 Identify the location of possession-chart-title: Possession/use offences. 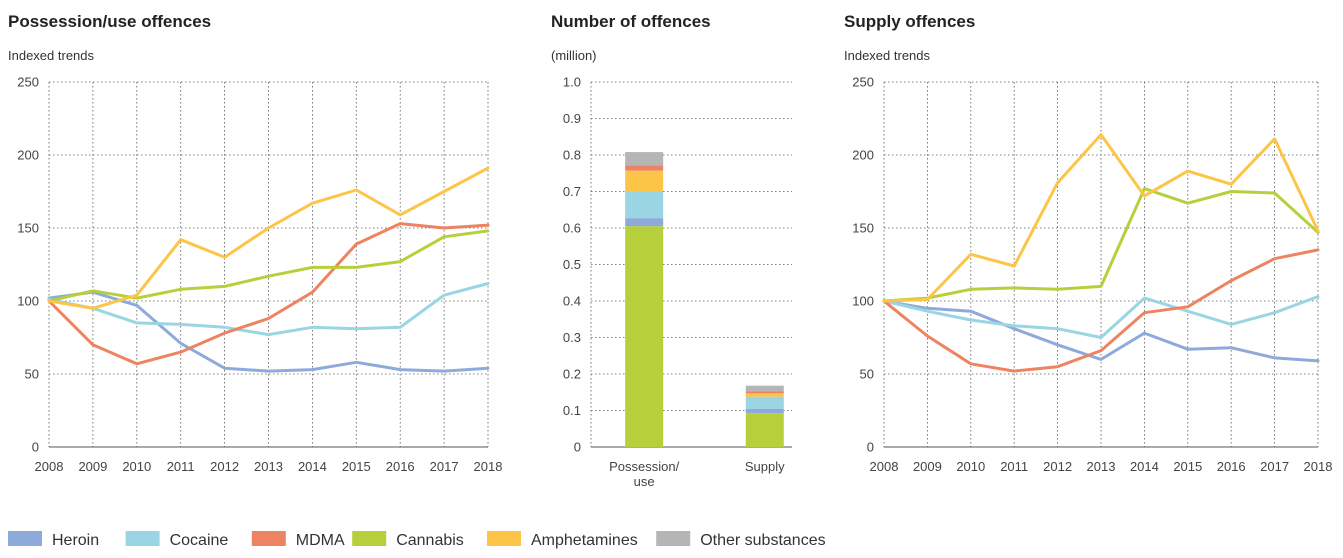
(109, 21).